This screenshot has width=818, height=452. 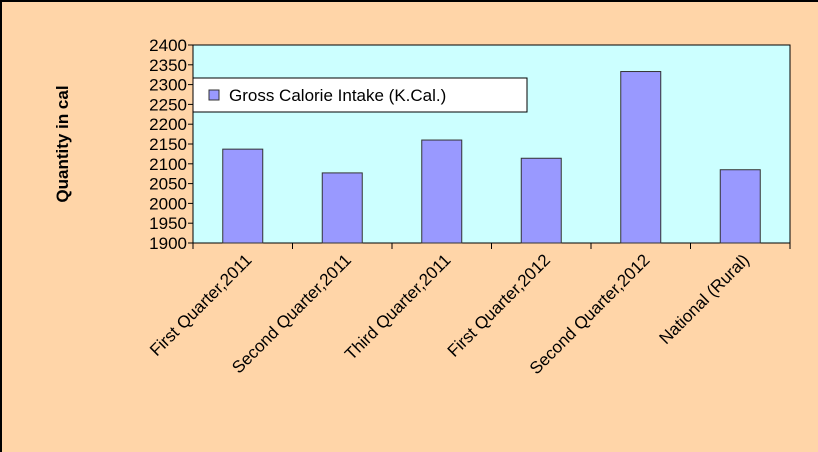 I want to click on y-tick-label: 2350, so click(x=168, y=65).